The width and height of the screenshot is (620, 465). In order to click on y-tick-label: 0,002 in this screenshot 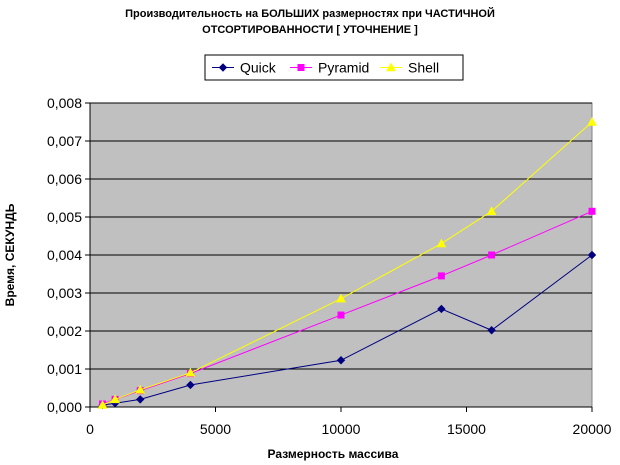, I will do `click(64, 331)`.